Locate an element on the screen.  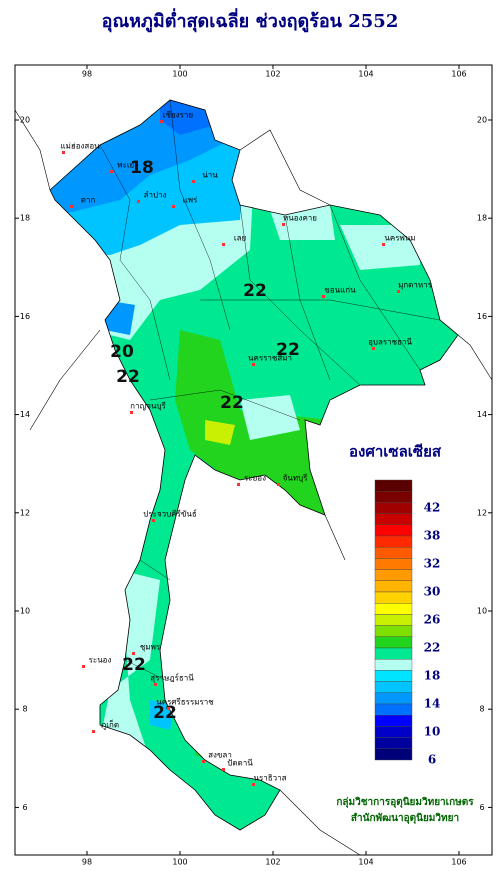
map-title: อุณหภูมิต่ำสุดเฉลี่ย ช่วงฤดูร้อน 2552 is located at coordinates (250, 20).